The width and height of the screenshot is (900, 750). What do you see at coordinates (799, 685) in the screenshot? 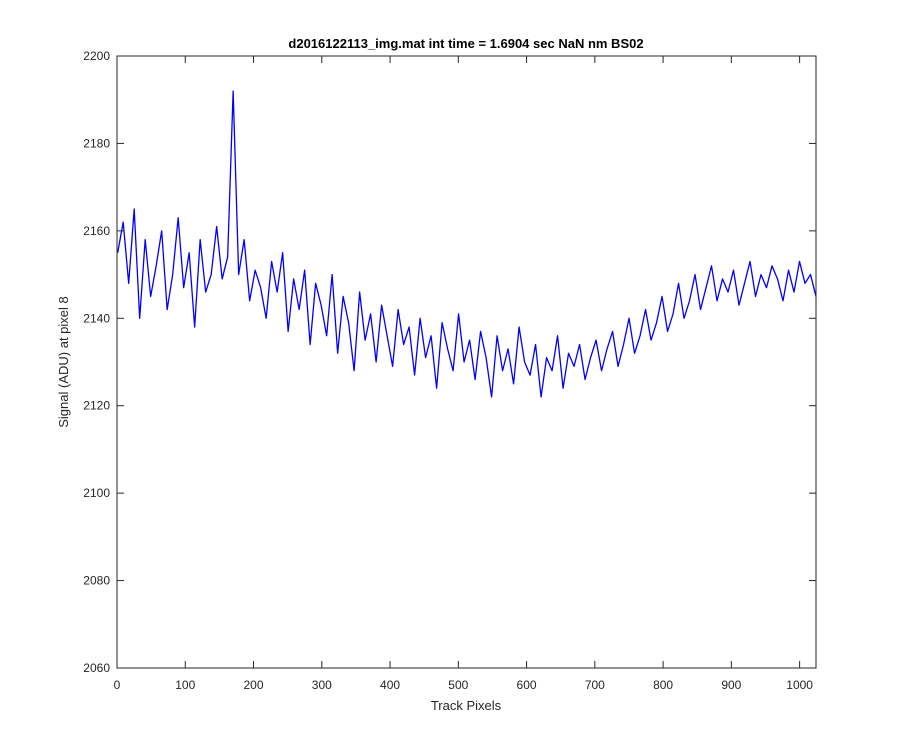
I see `x-tick-label: 1000` at bounding box center [799, 685].